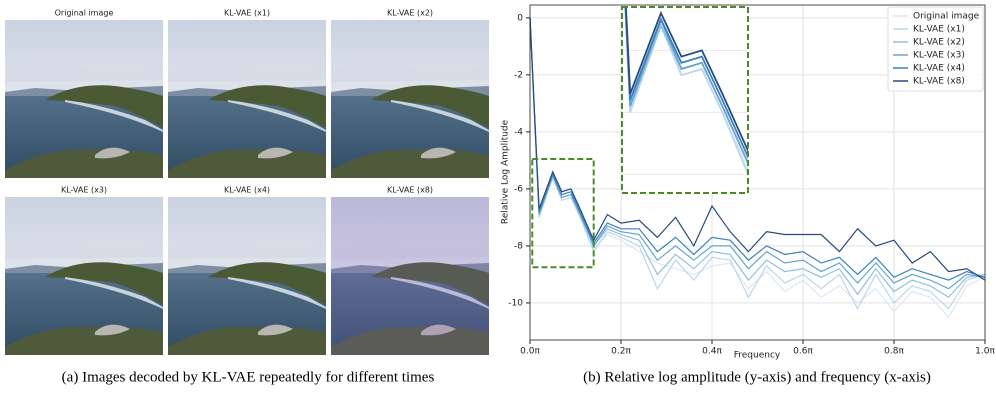 Image resolution: width=996 pixels, height=400 pixels. I want to click on x-tick-label: 0.0π, so click(530, 352).